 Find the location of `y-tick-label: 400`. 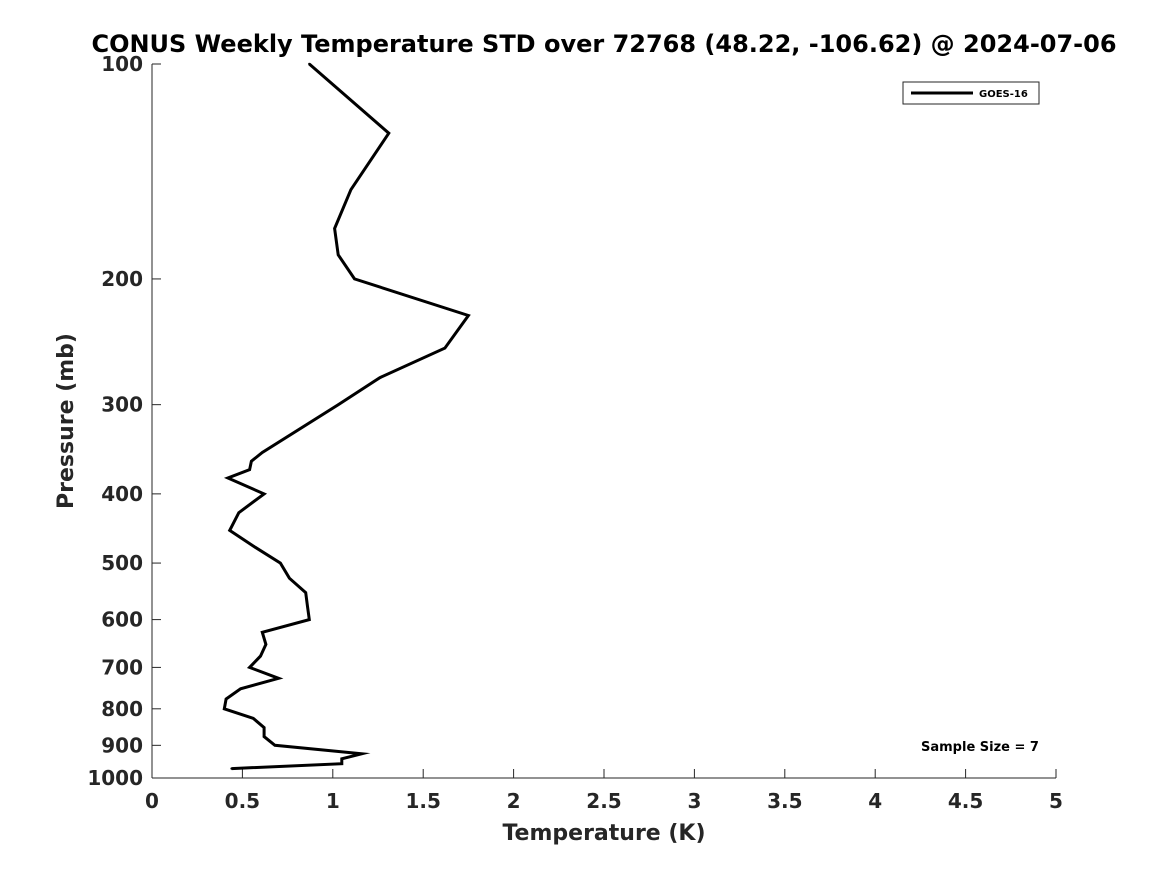

y-tick-label: 400 is located at coordinates (122, 494).